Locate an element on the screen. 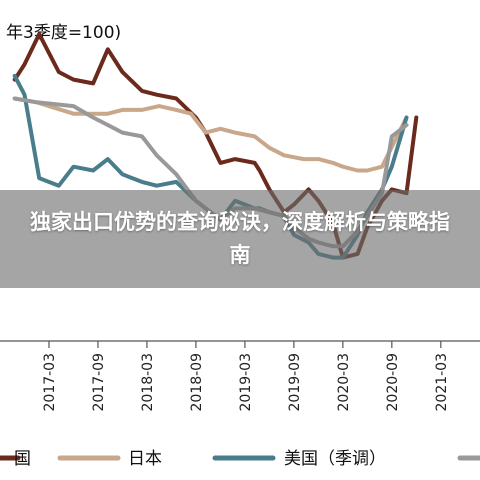 This screenshot has height=480, width=480. legend: 国 日本 美国（季调） is located at coordinates (240, 459).